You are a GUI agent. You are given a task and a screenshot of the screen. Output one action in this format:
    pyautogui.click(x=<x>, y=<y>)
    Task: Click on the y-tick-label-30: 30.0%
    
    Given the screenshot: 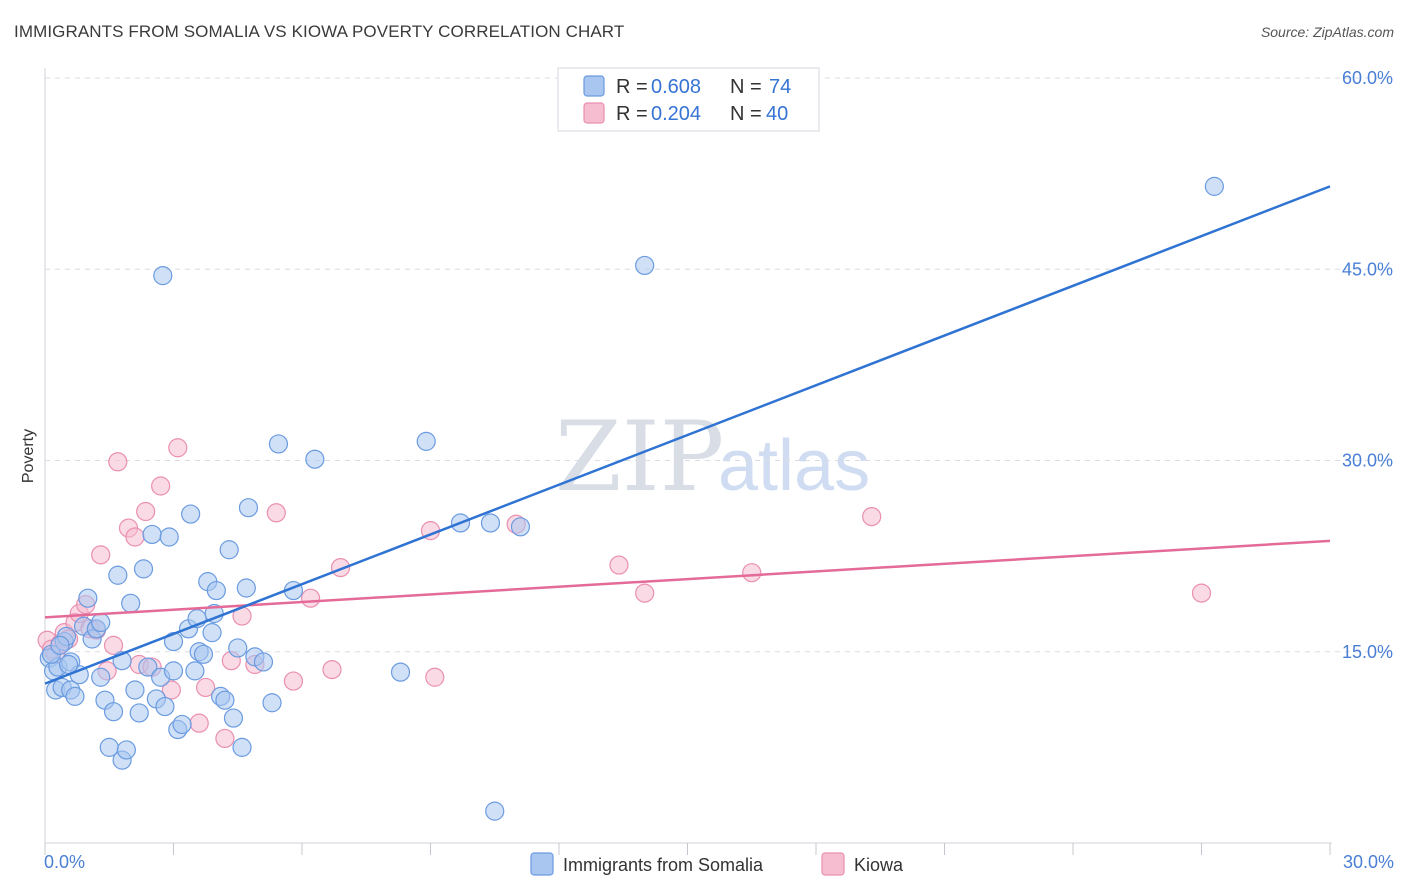 What is the action you would take?
    pyautogui.click(x=1367, y=461)
    